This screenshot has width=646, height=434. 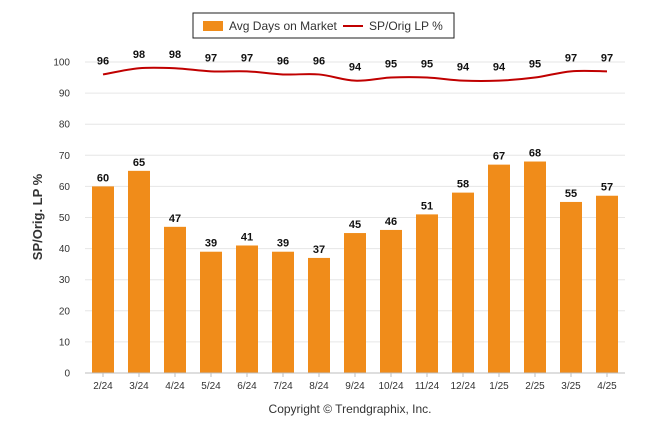 I want to click on y-tick-label: 0, so click(x=67, y=374).